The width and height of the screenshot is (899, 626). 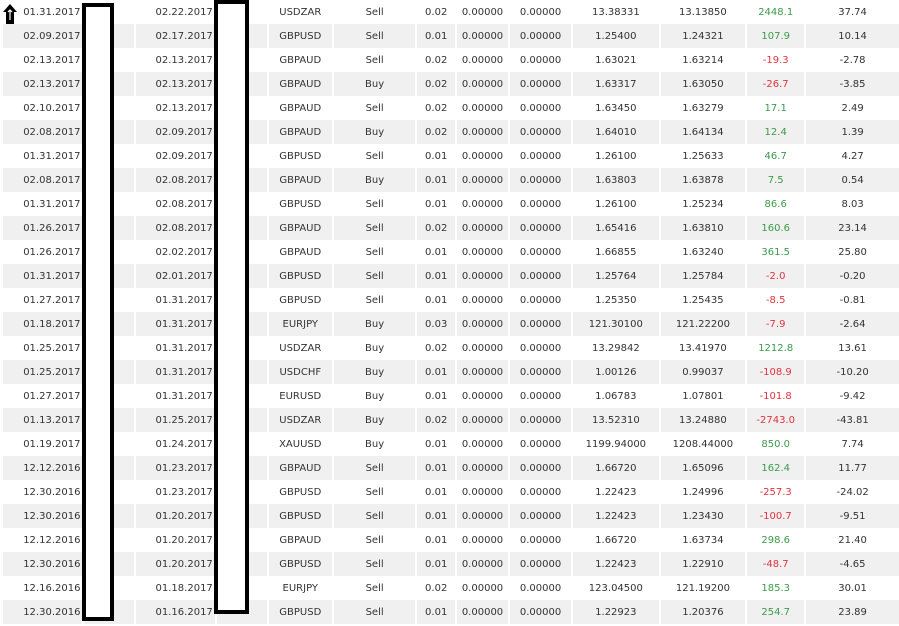 What do you see at coordinates (52, 108) in the screenshot?
I see `open-time-cell: 02.10.2017` at bounding box center [52, 108].